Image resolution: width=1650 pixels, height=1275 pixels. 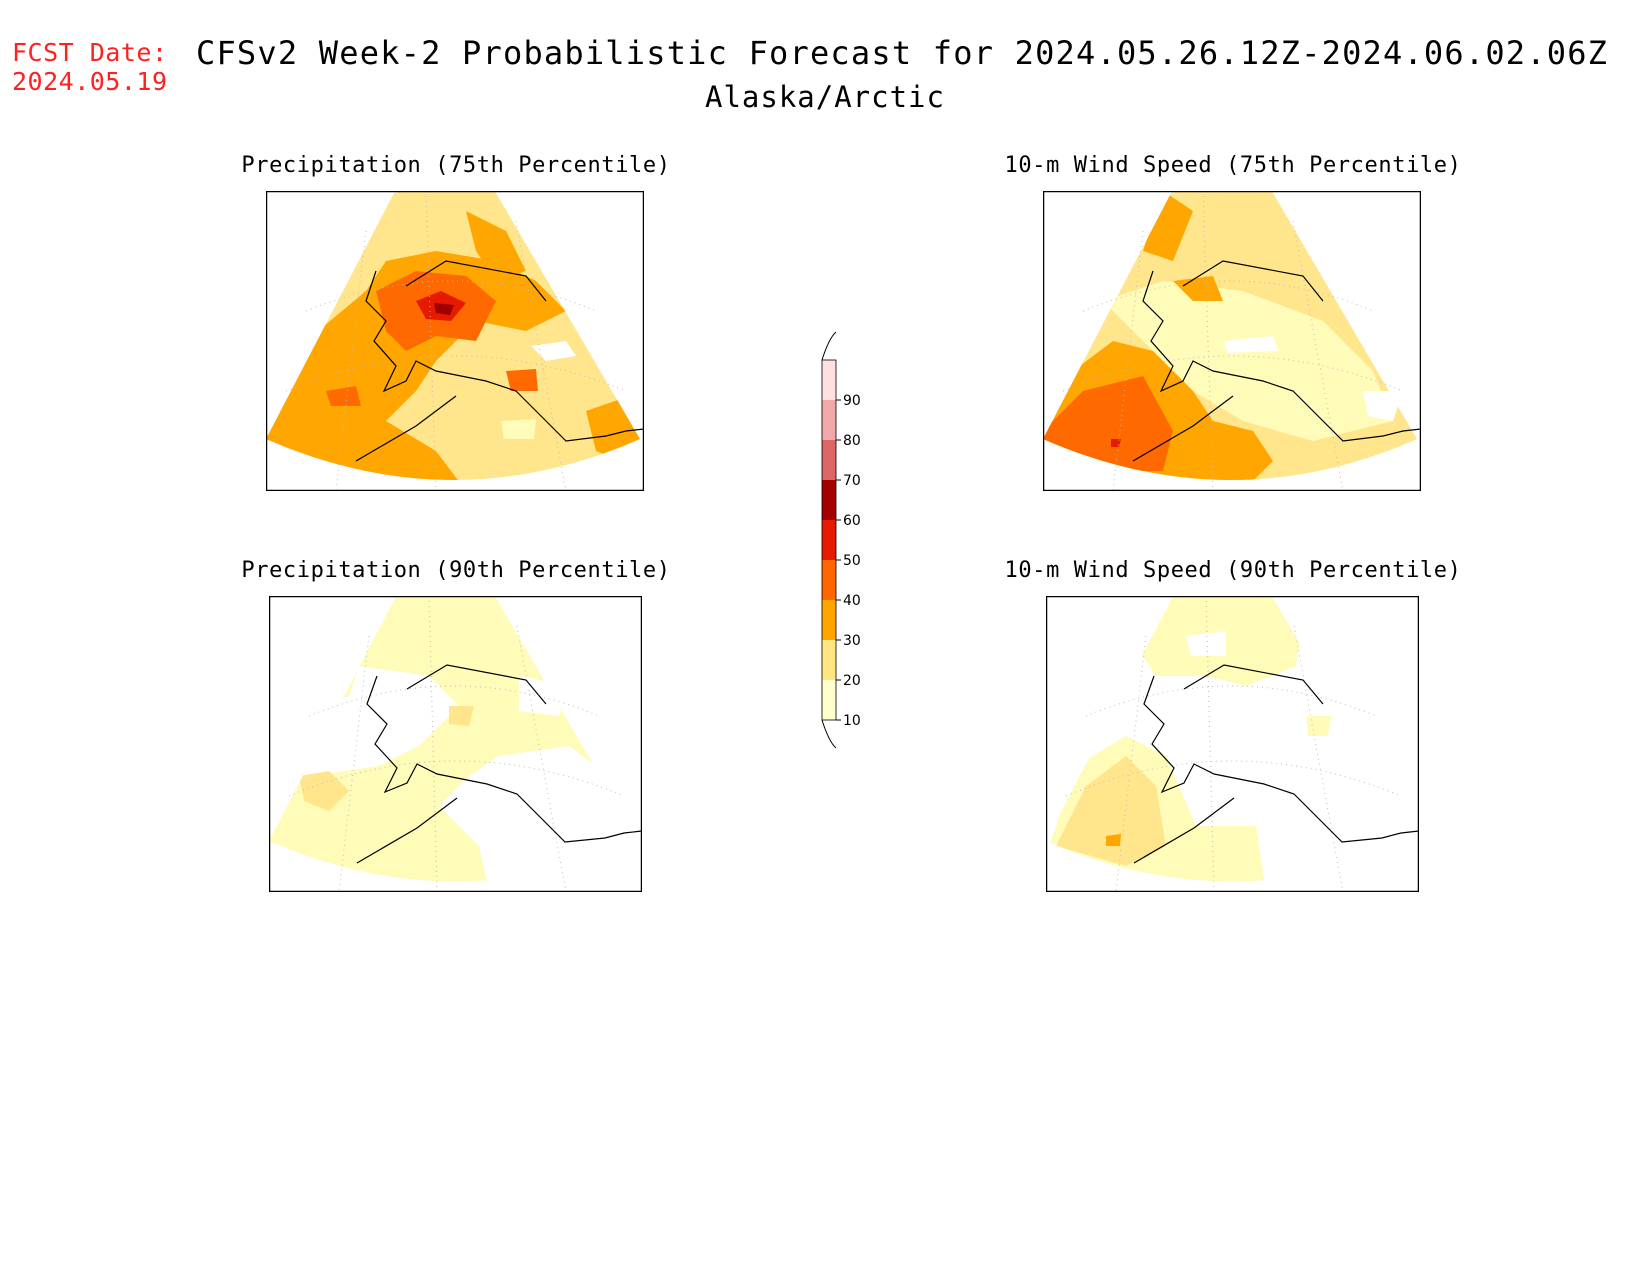 I want to click on map-precip90, so click(x=455, y=744).